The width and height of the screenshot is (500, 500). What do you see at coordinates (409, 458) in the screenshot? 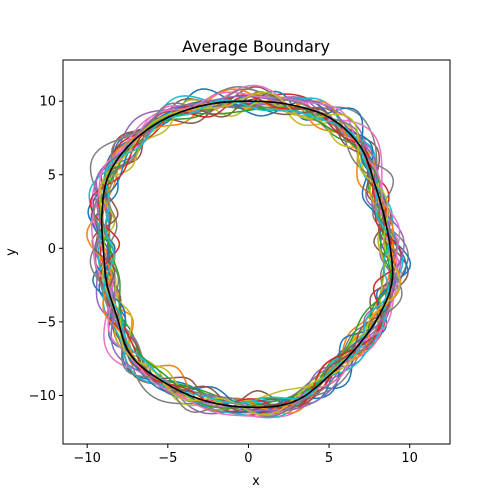
I see `x-tick-label: 10` at bounding box center [409, 458].